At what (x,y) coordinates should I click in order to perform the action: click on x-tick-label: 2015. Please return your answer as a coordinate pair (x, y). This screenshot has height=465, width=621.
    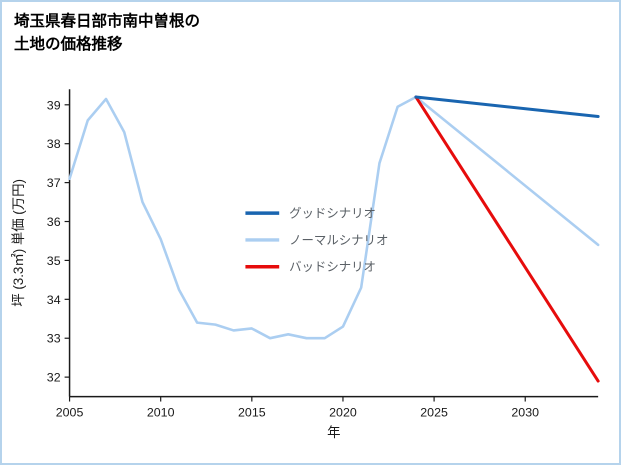
    Looking at the image, I should click on (252, 412).